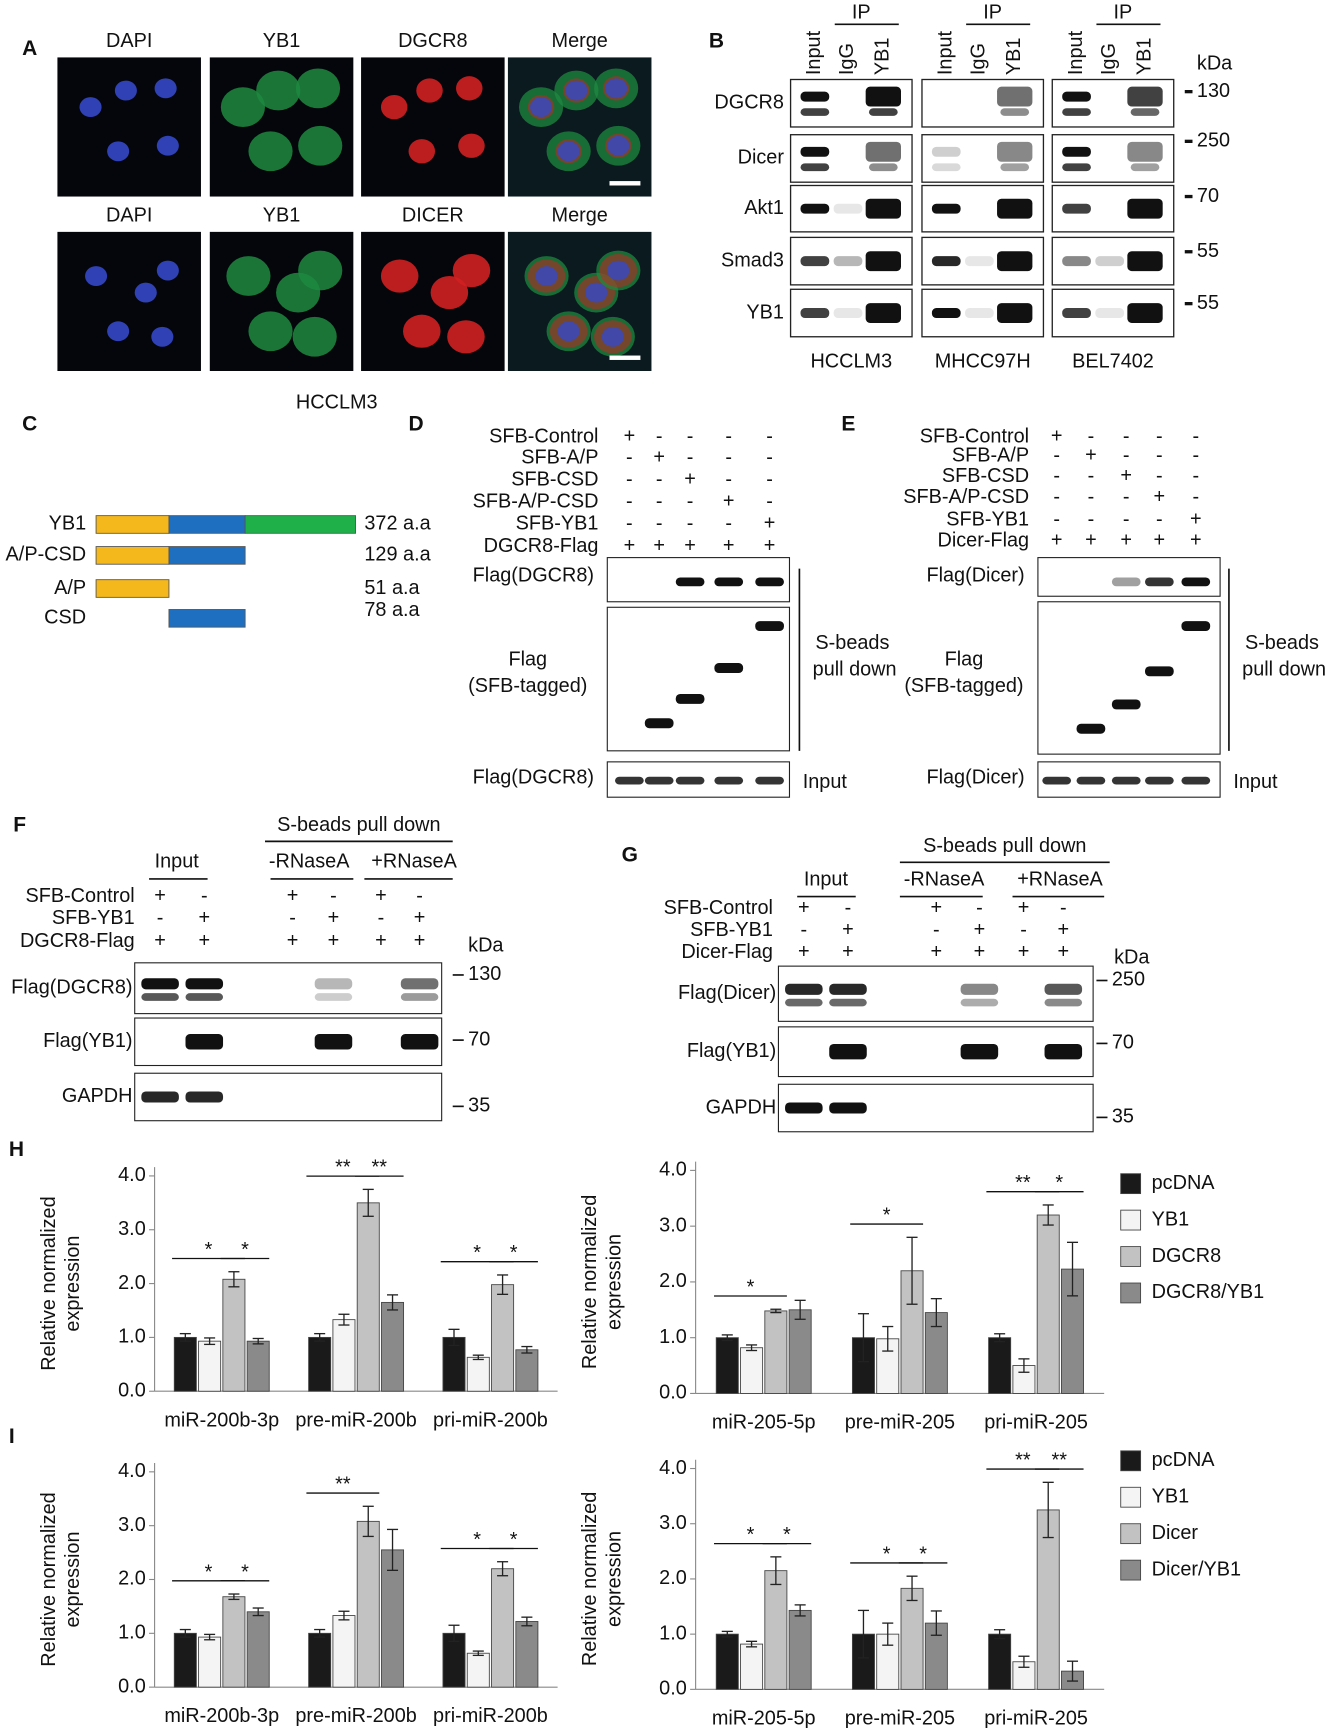 The height and width of the screenshot is (1728, 1325). I want to click on condition-label: SFB-YB1, so click(987, 519).